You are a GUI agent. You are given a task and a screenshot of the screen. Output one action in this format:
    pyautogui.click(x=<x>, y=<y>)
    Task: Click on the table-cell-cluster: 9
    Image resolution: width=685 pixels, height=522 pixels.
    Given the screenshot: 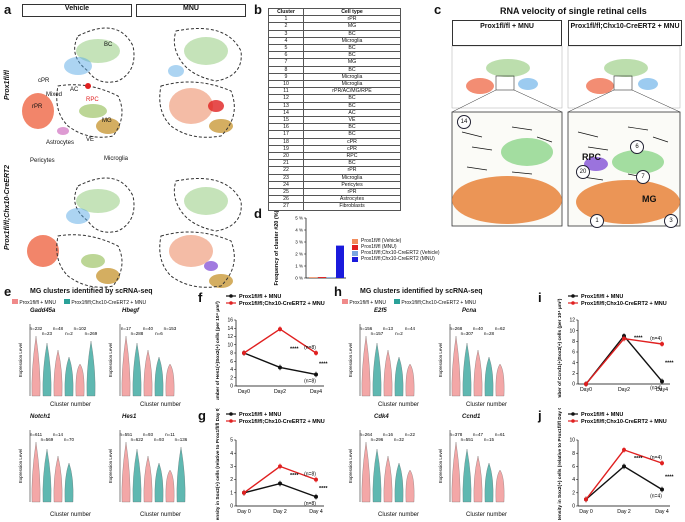 What is the action you would take?
    pyautogui.click(x=286, y=77)
    